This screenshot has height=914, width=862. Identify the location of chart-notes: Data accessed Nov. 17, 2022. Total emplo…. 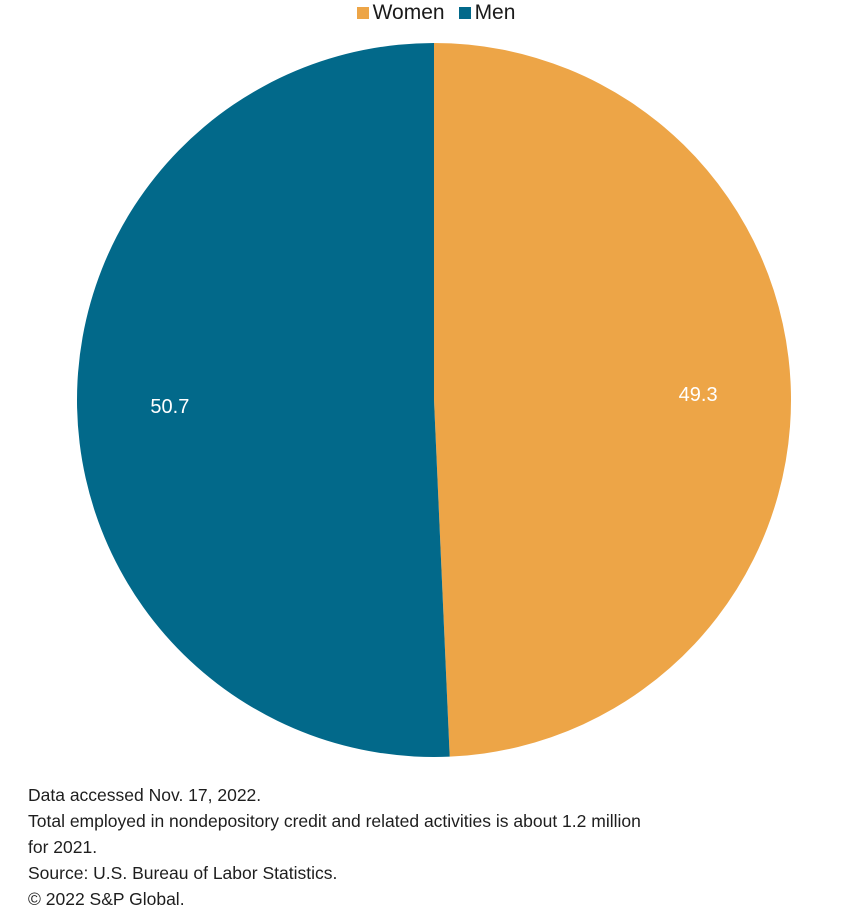
(438, 847).